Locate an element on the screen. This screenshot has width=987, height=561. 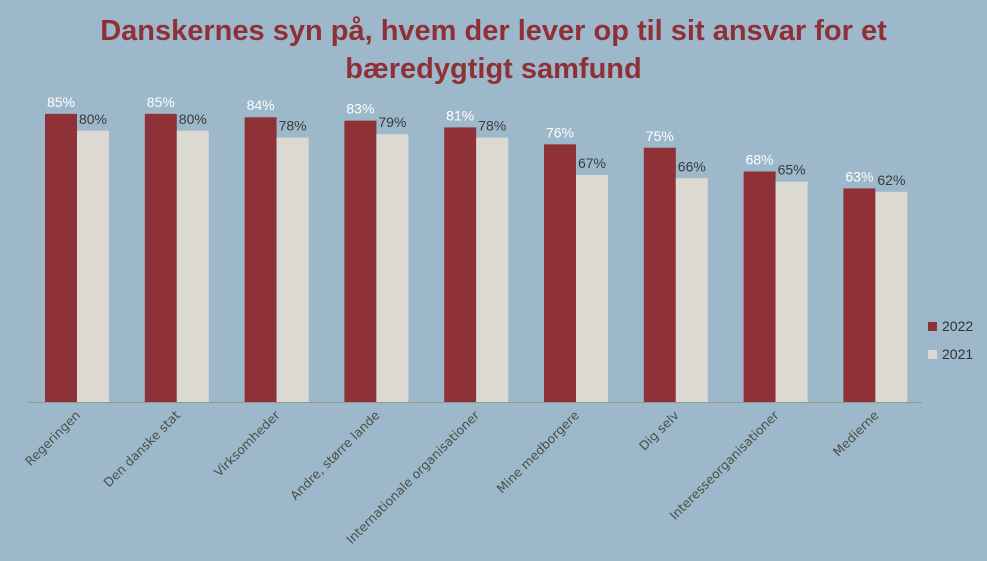
x-tick-label: Regeringen is located at coordinates (52, 438).